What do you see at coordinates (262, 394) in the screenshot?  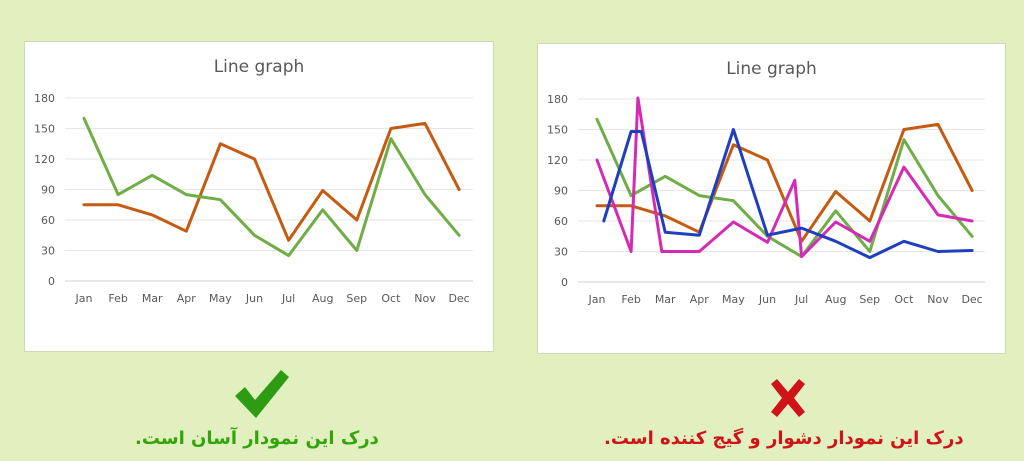 I see `check-icon` at bounding box center [262, 394].